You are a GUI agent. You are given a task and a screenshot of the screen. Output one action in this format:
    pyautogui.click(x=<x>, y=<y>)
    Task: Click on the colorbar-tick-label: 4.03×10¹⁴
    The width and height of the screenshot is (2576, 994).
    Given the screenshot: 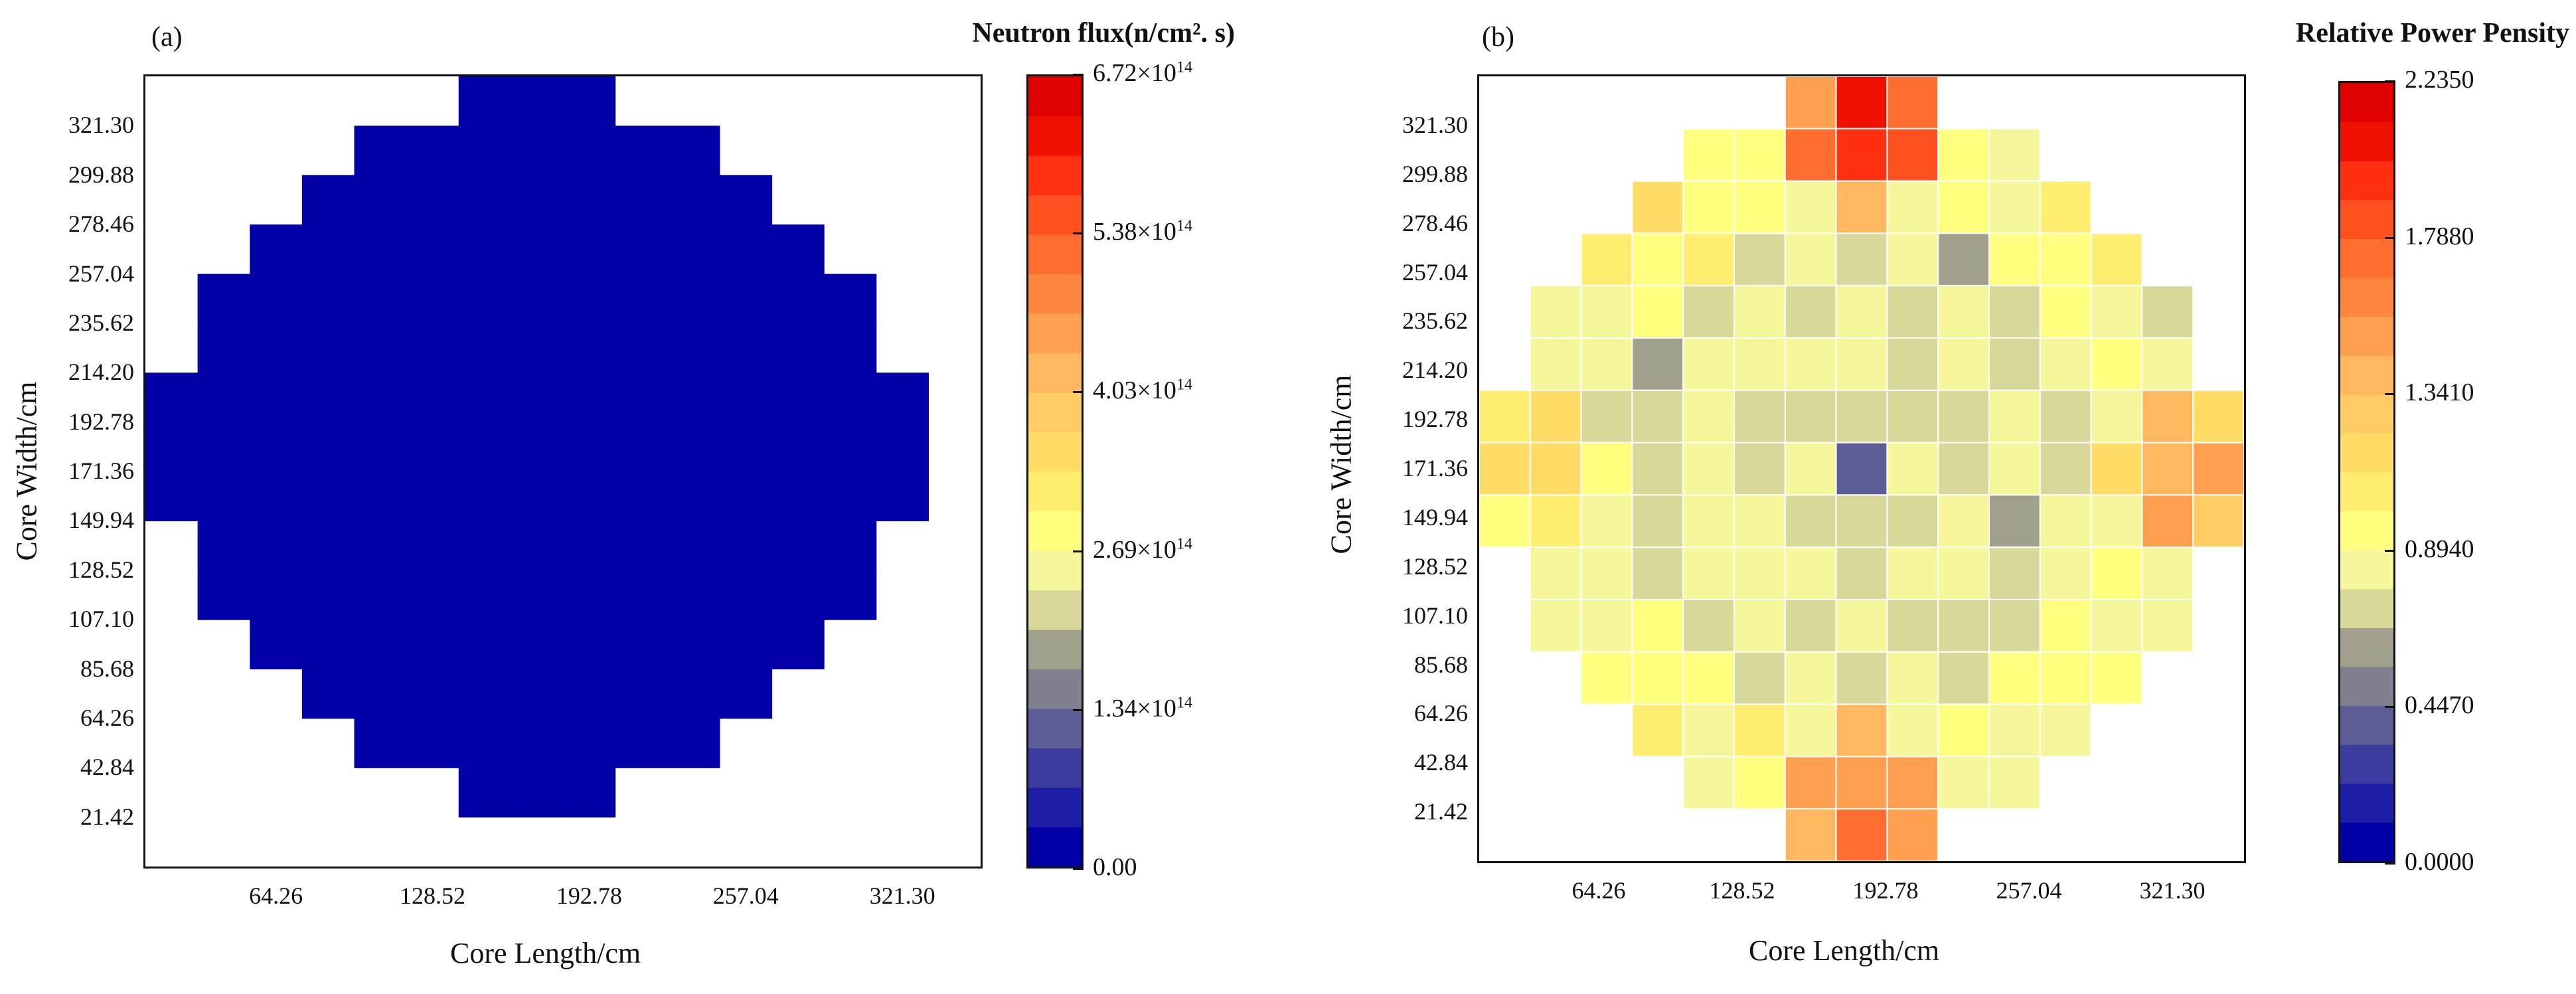 What is the action you would take?
    pyautogui.click(x=1142, y=390)
    